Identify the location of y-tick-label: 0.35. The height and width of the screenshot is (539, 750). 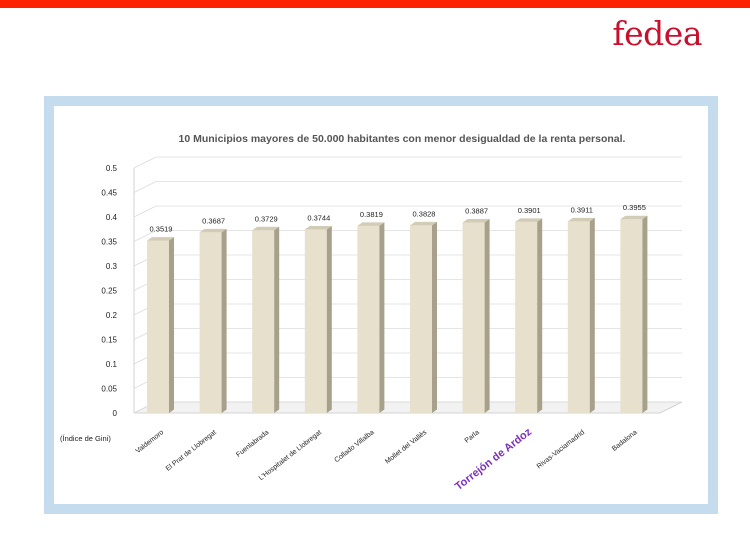
(109, 242).